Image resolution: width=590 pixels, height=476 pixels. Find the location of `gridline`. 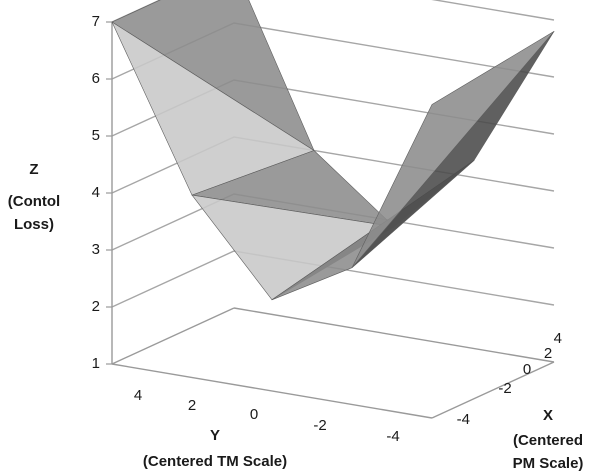

gridline is located at coordinates (333, 279).